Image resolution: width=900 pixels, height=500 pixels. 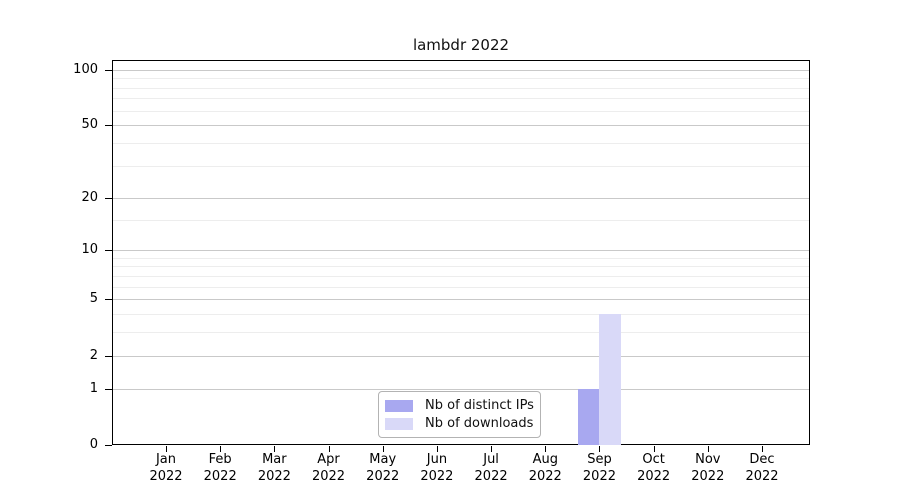 I want to click on legend-swatch-distinct-ips, so click(x=399, y=405).